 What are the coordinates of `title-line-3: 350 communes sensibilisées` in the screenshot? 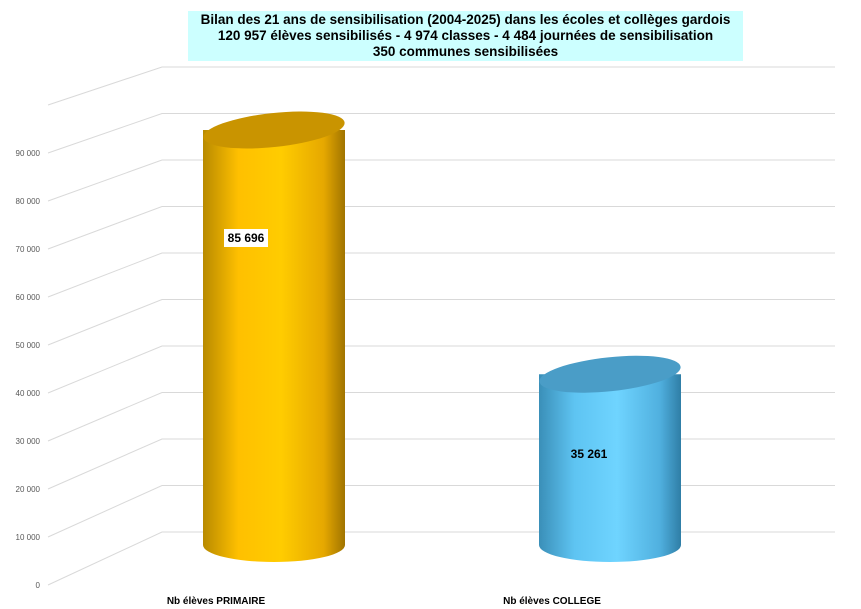 It's located at (465, 51).